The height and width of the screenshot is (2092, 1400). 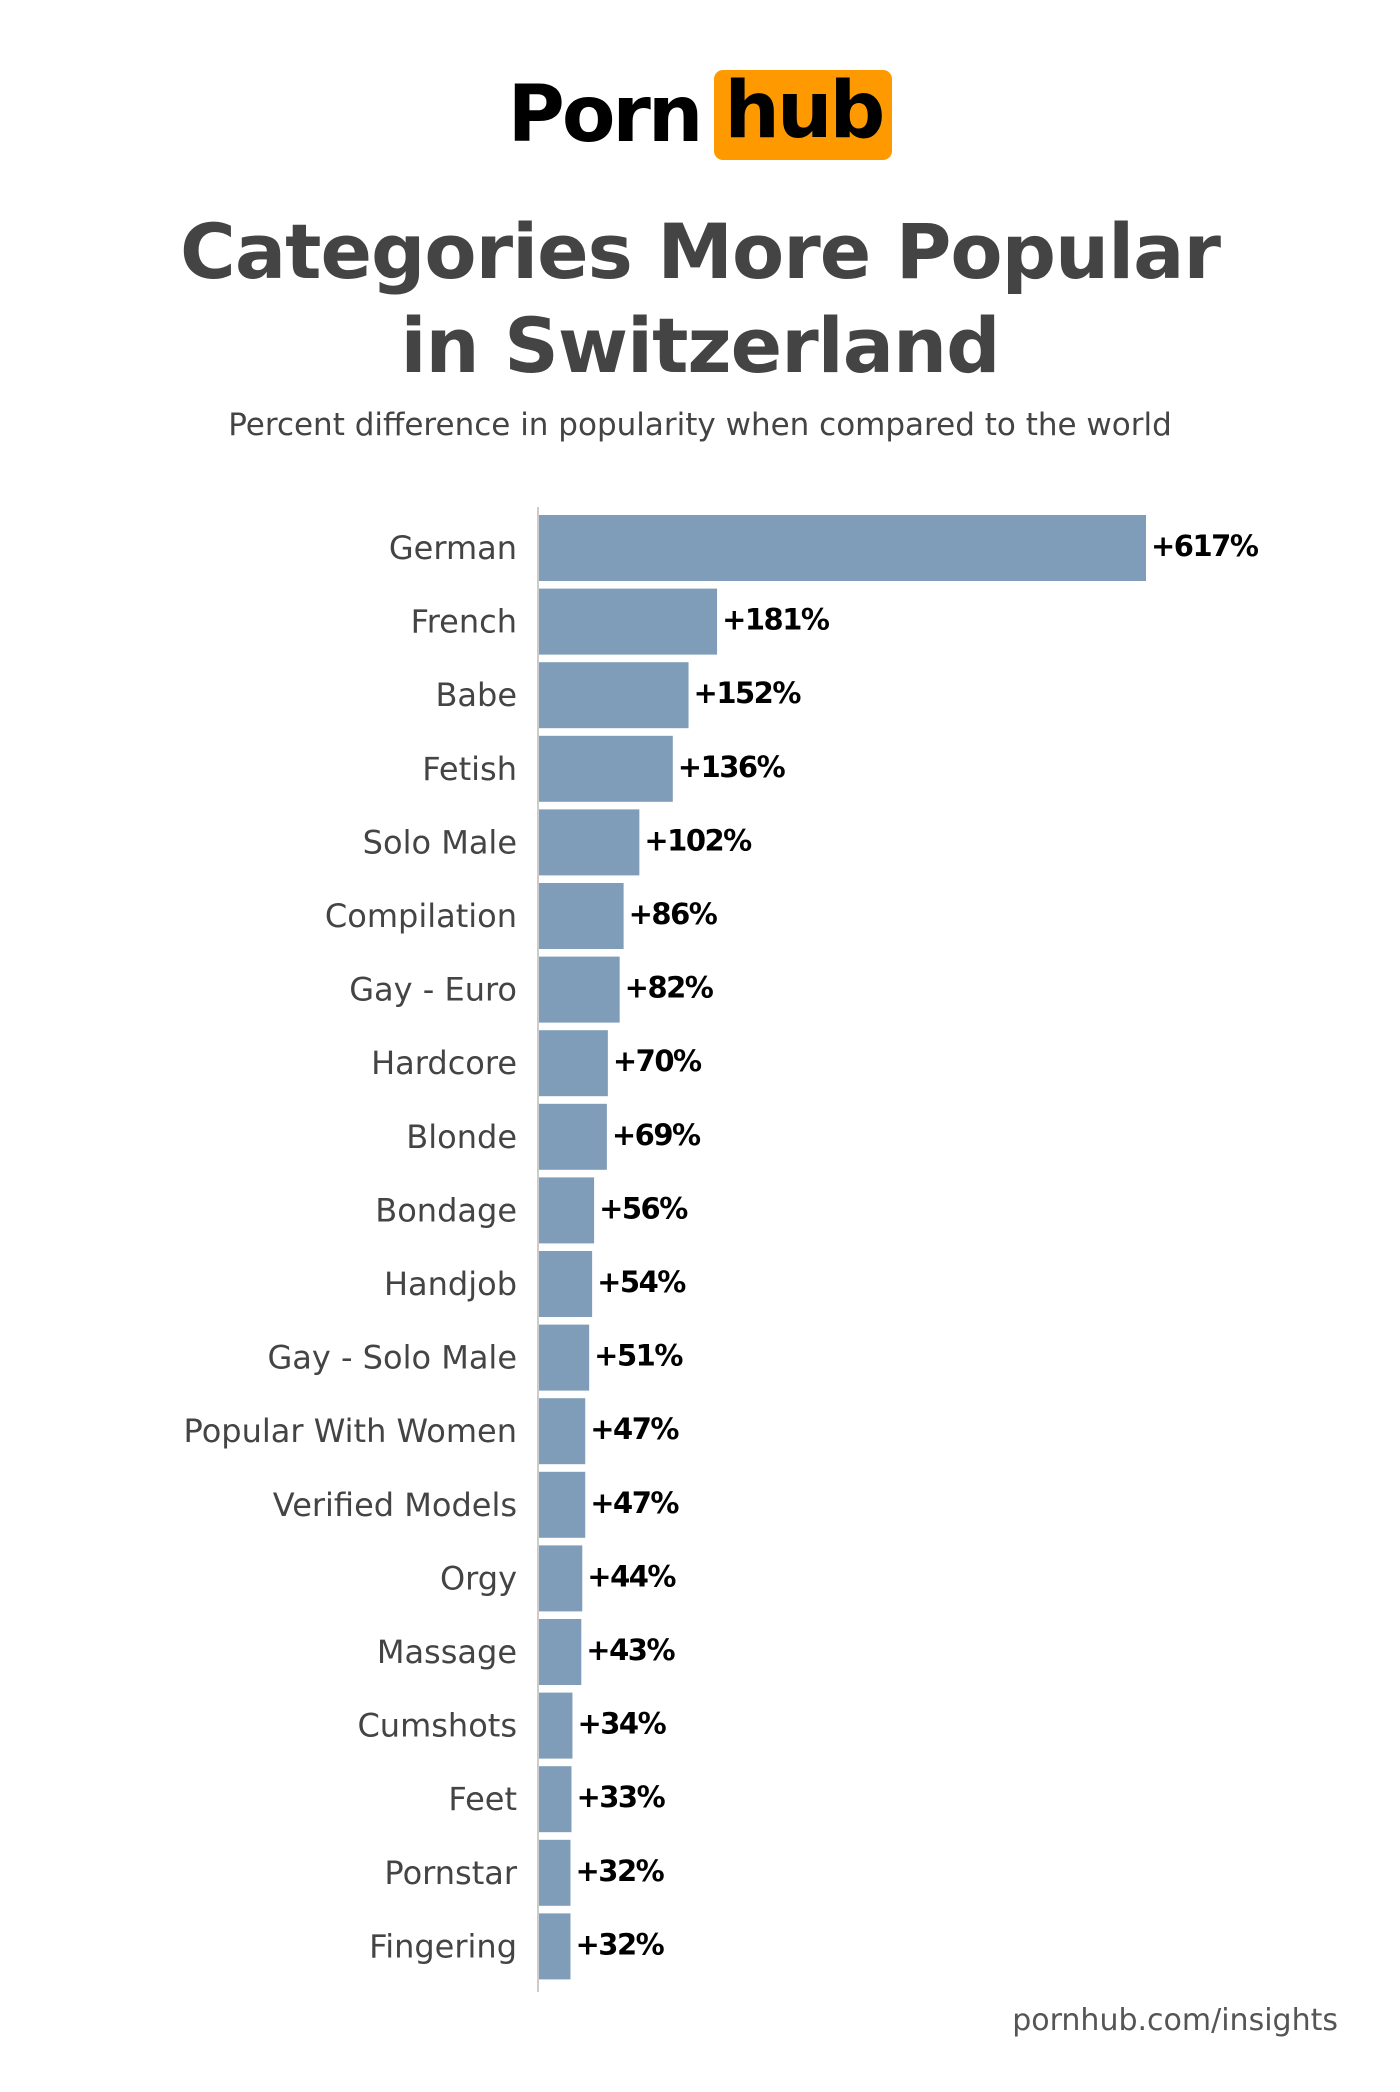 What do you see at coordinates (605, 115) in the screenshot?
I see `logo-text-left: Porn` at bounding box center [605, 115].